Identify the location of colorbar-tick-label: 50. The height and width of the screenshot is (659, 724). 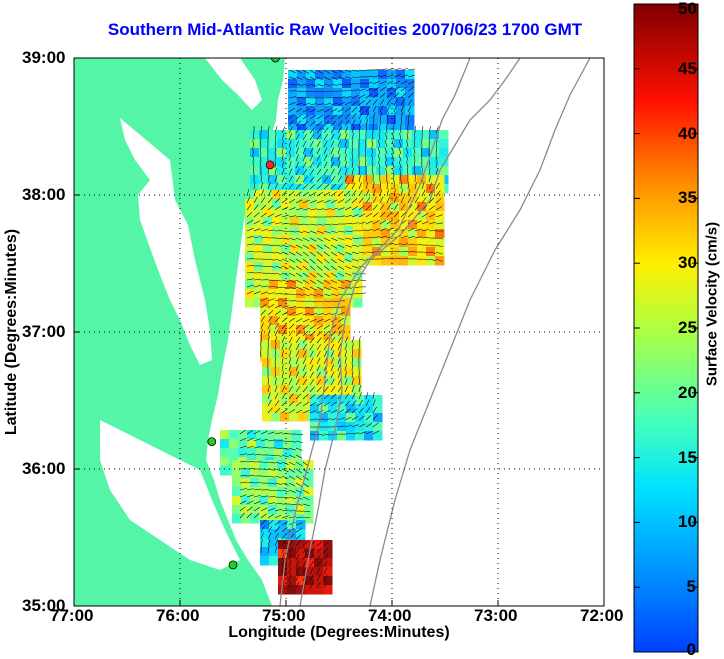
(687, 9).